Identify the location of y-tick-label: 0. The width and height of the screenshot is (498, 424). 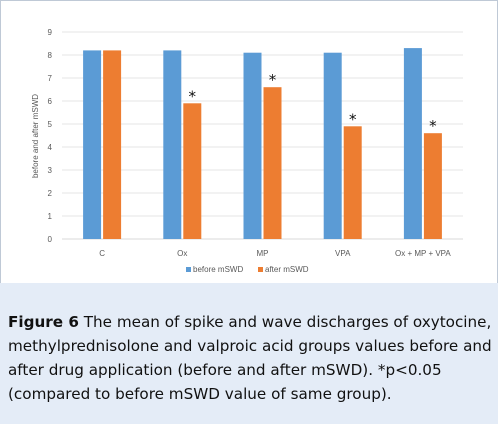
(50, 239).